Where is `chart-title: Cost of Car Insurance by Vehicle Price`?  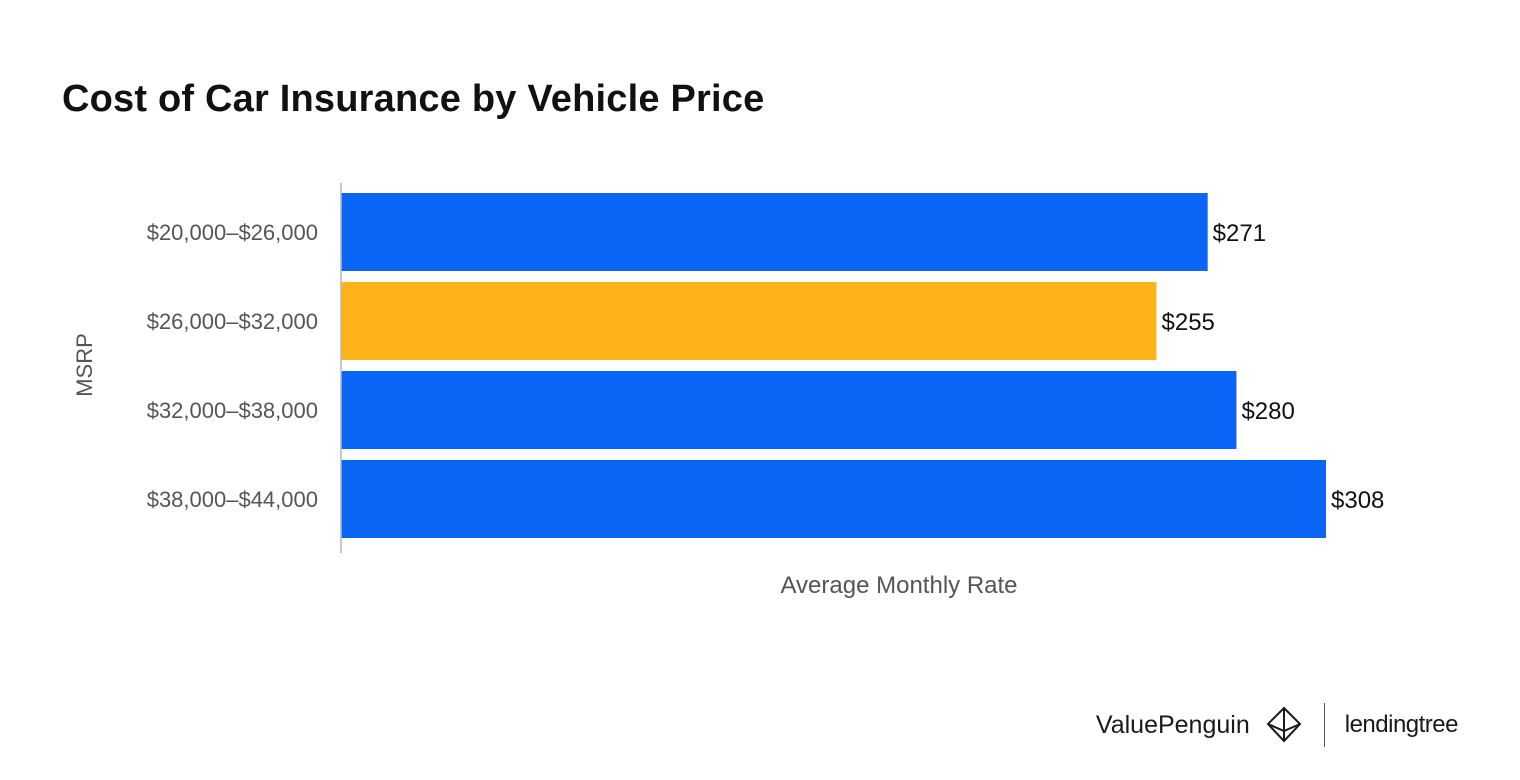 chart-title: Cost of Car Insurance by Vehicle Price is located at coordinates (413, 99).